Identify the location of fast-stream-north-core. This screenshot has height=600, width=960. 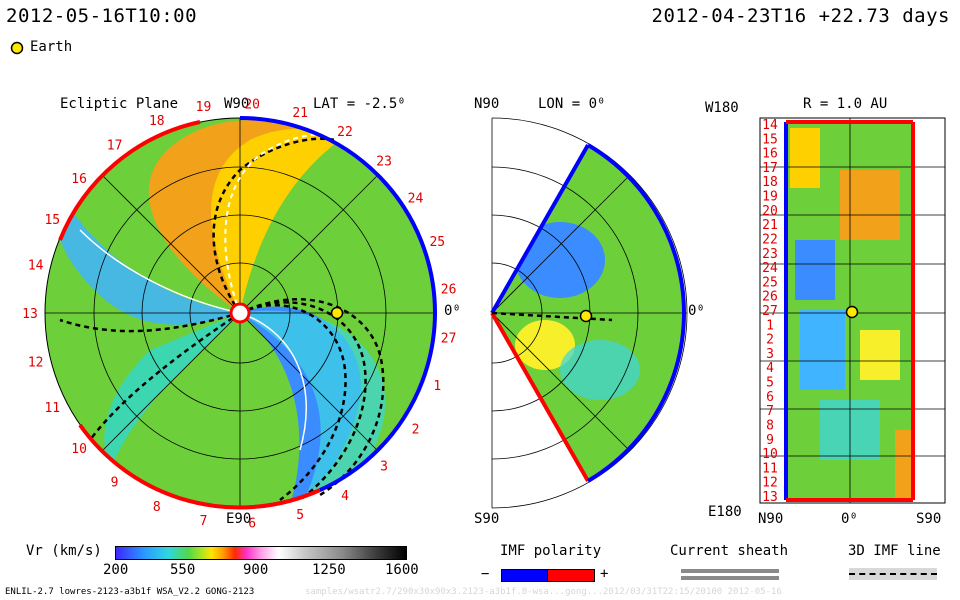
(275, 220).